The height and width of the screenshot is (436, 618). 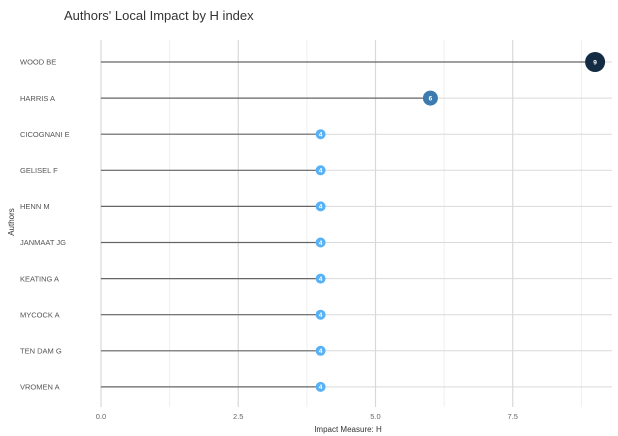 I want to click on author-label: JANMAAT JG, so click(x=43, y=242).